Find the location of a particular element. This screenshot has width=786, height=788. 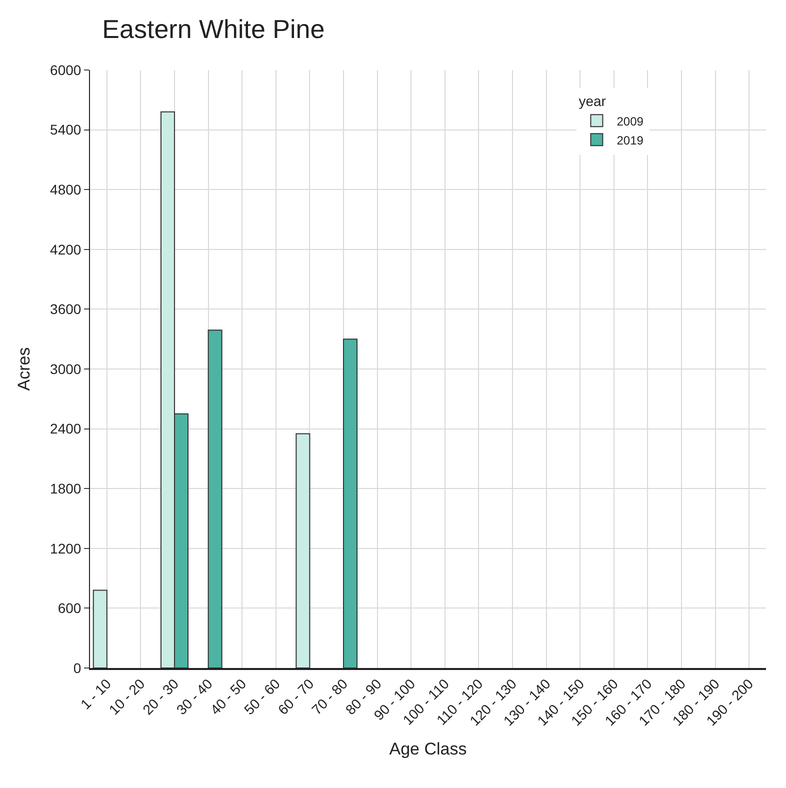

y-tick-label: 600 is located at coordinates (70, 608).